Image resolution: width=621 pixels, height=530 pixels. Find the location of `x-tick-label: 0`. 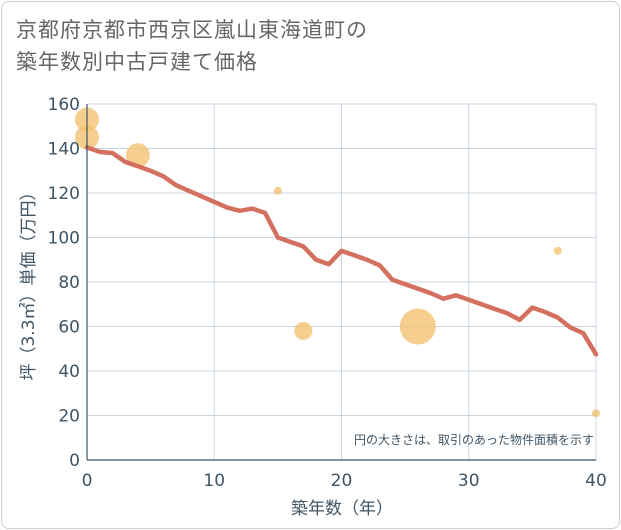

x-tick-label: 0 is located at coordinates (87, 481).